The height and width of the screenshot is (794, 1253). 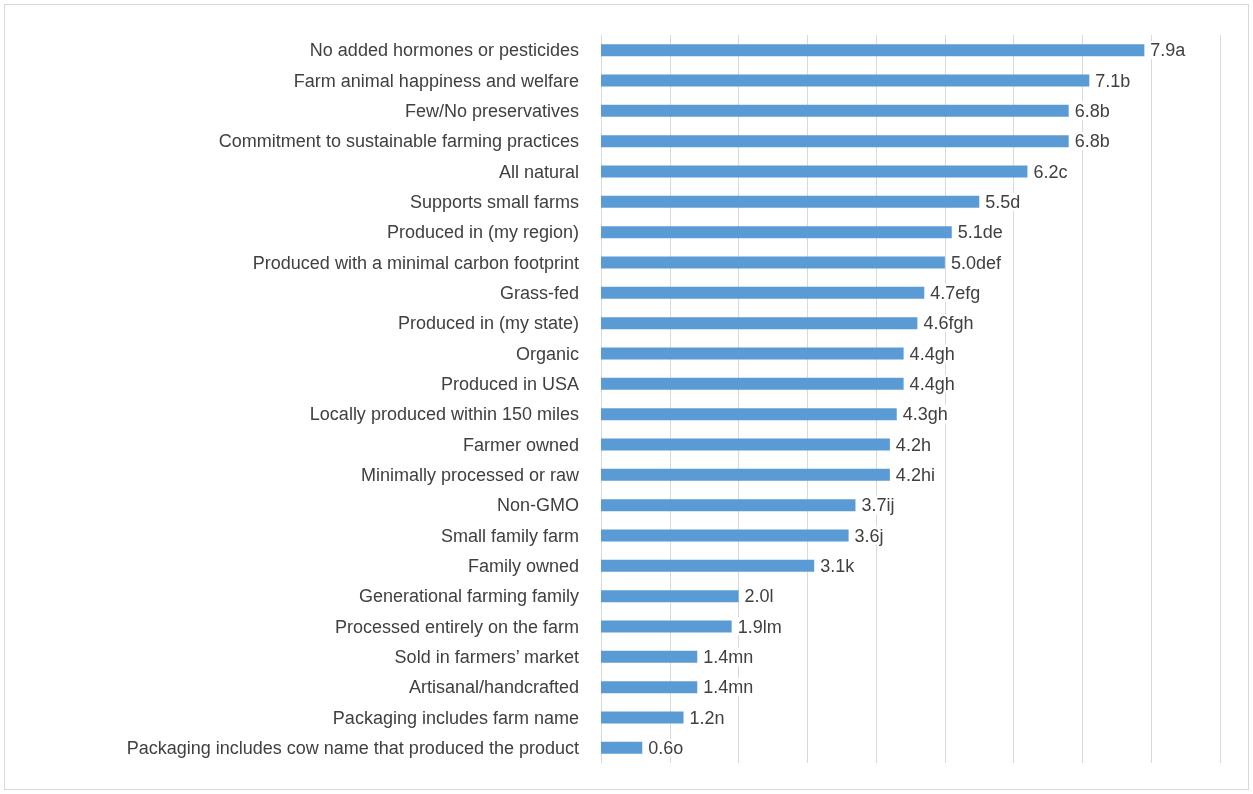 I want to click on data-label: 5.0def, so click(x=976, y=262).